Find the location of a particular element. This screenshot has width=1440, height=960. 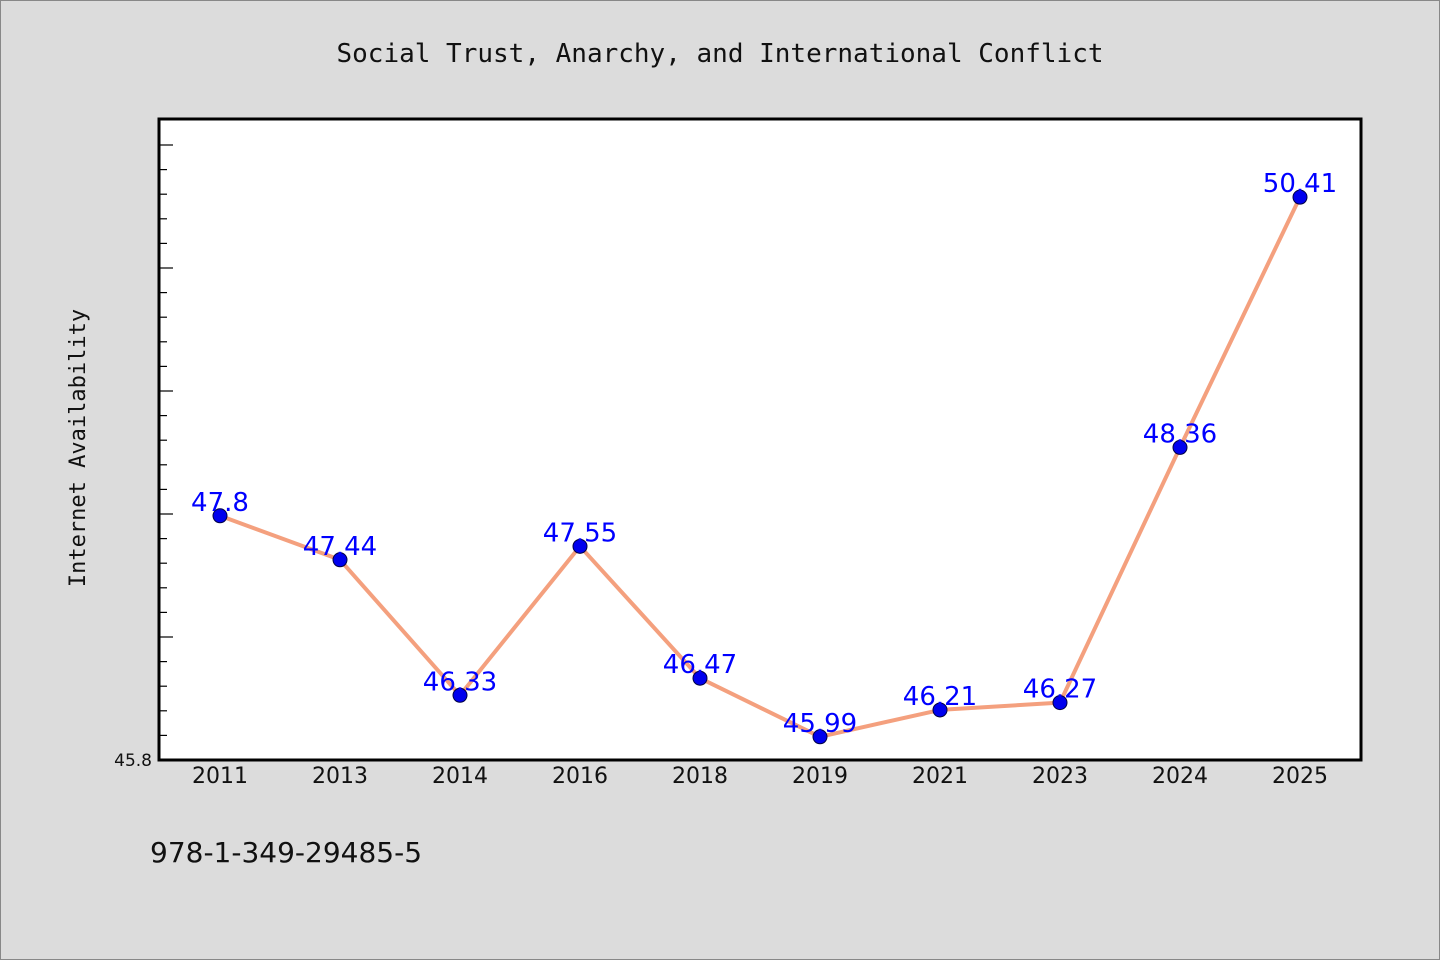

x-tick-label: 2025 is located at coordinates (1300, 776).